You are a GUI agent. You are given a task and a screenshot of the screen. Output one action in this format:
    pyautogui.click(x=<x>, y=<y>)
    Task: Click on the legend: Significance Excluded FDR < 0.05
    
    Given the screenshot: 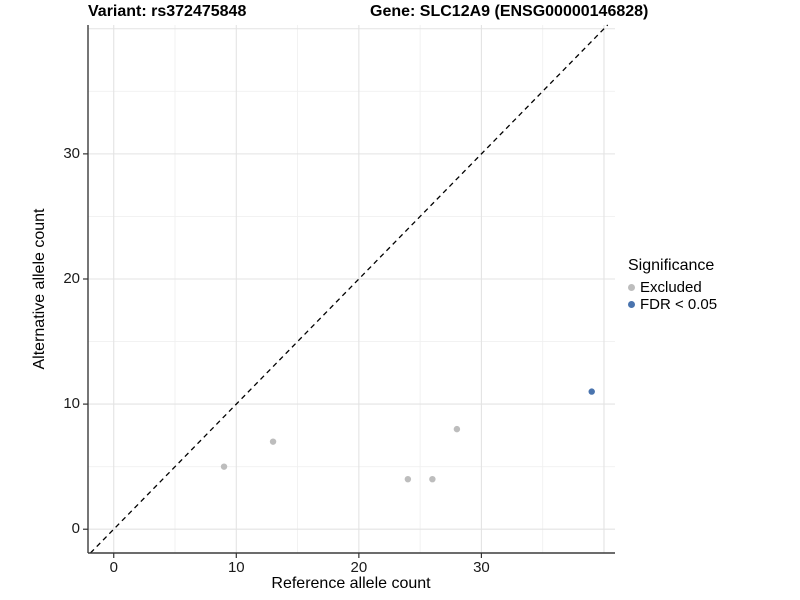 What is the action you would take?
    pyautogui.click(x=672, y=284)
    